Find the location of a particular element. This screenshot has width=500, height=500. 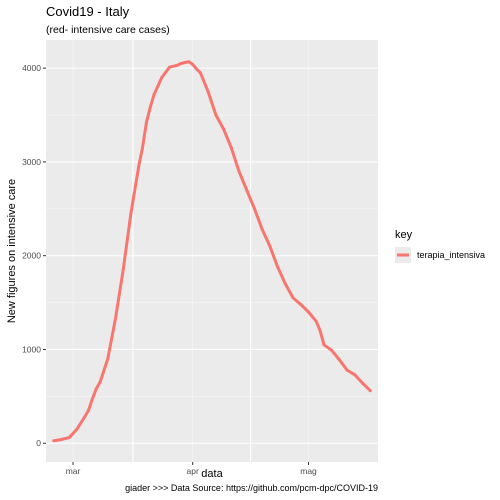

x-axis-label: data is located at coordinates (212, 474).